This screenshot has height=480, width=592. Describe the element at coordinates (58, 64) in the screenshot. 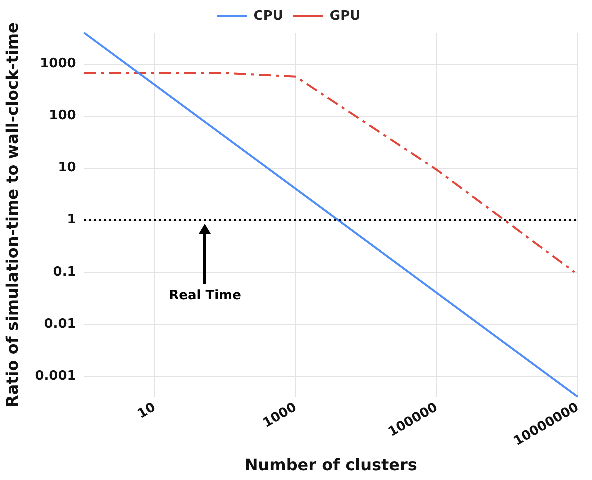

I see `y-tick-label: 1000` at that location.